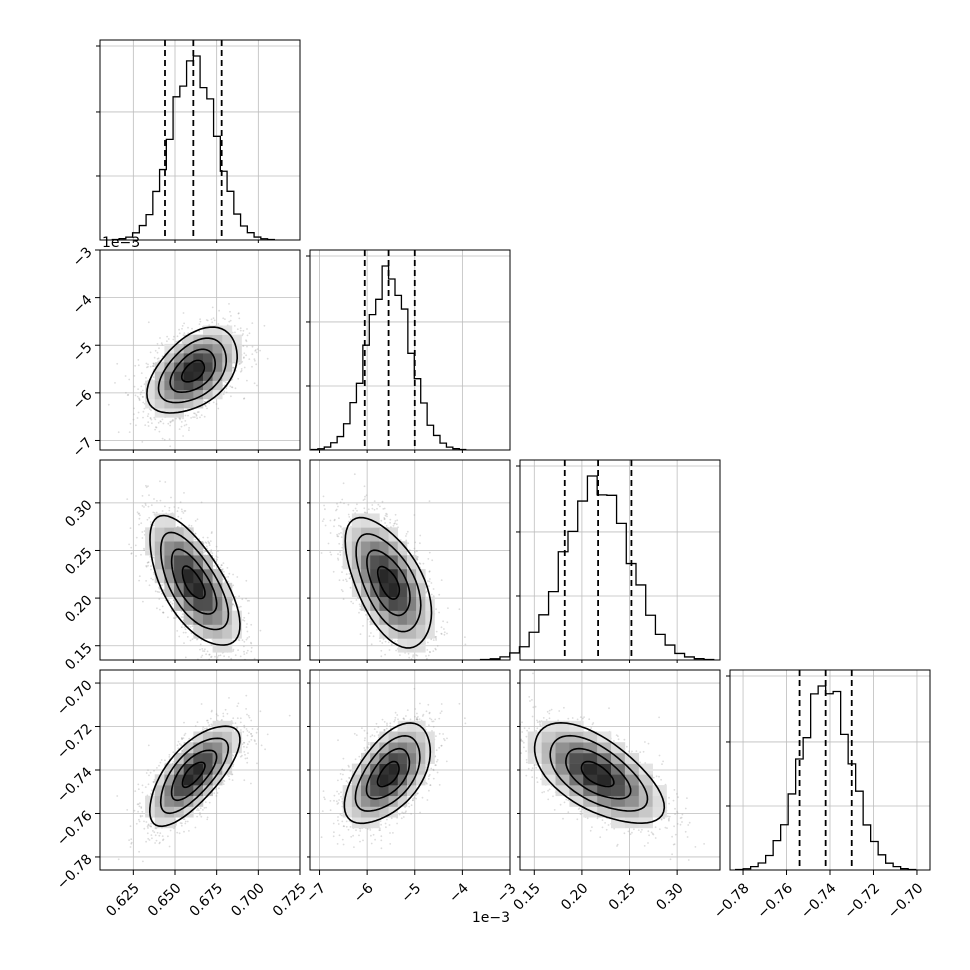  I want to click on y-tick-label: −3, so click(83, 257).